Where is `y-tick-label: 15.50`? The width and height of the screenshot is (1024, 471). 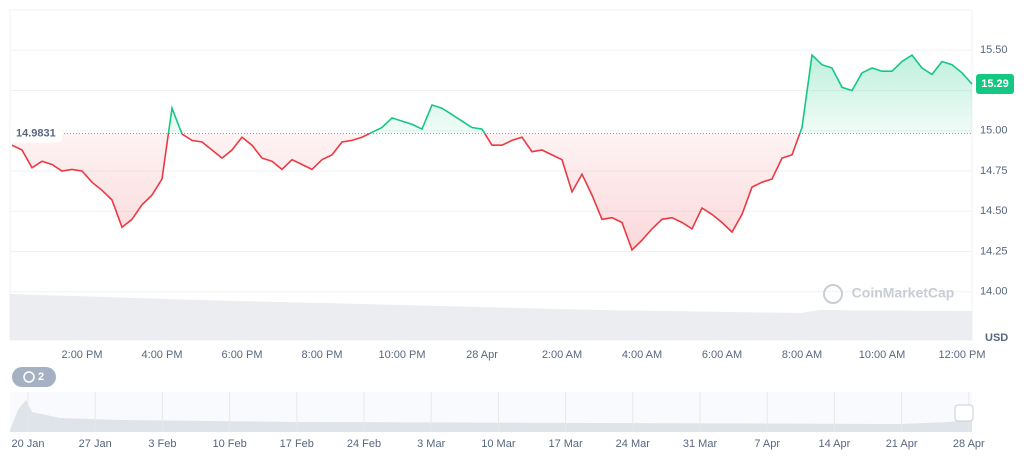
y-tick-label: 15.50 is located at coordinates (994, 50).